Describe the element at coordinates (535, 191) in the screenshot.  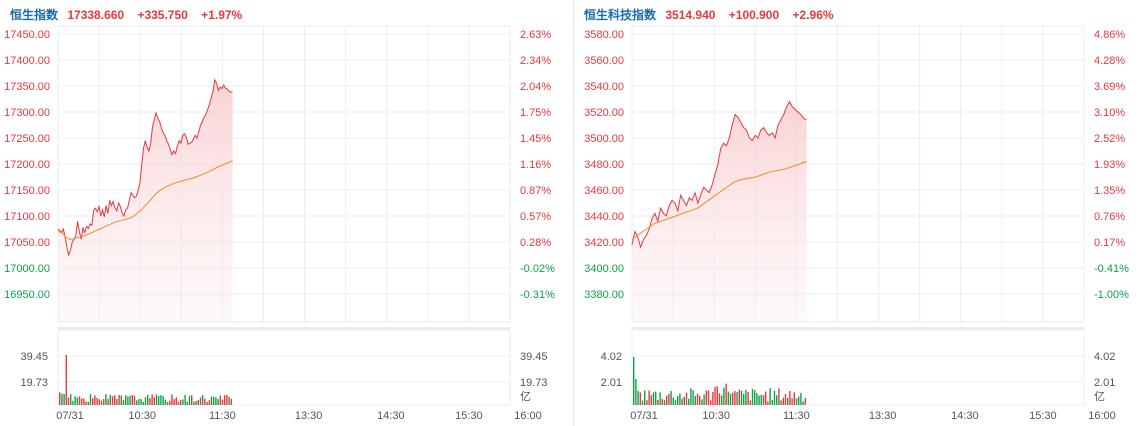
I see `y-right-tick: 0.87%` at that location.